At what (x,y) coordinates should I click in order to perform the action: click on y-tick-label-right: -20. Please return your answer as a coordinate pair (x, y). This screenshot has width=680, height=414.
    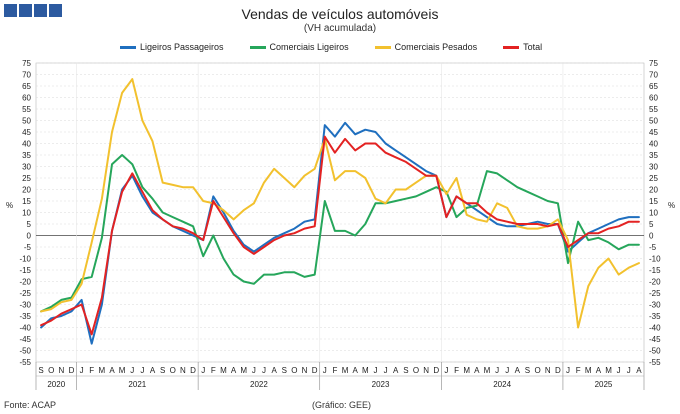
    Looking at the image, I should click on (655, 282).